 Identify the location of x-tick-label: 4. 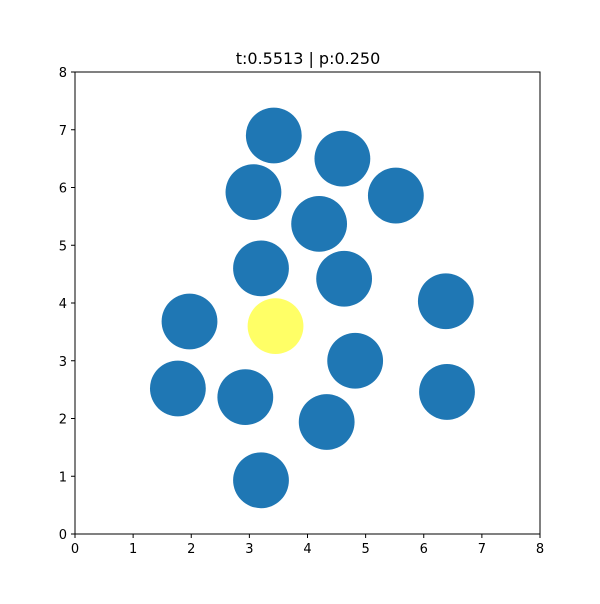
(307, 549).